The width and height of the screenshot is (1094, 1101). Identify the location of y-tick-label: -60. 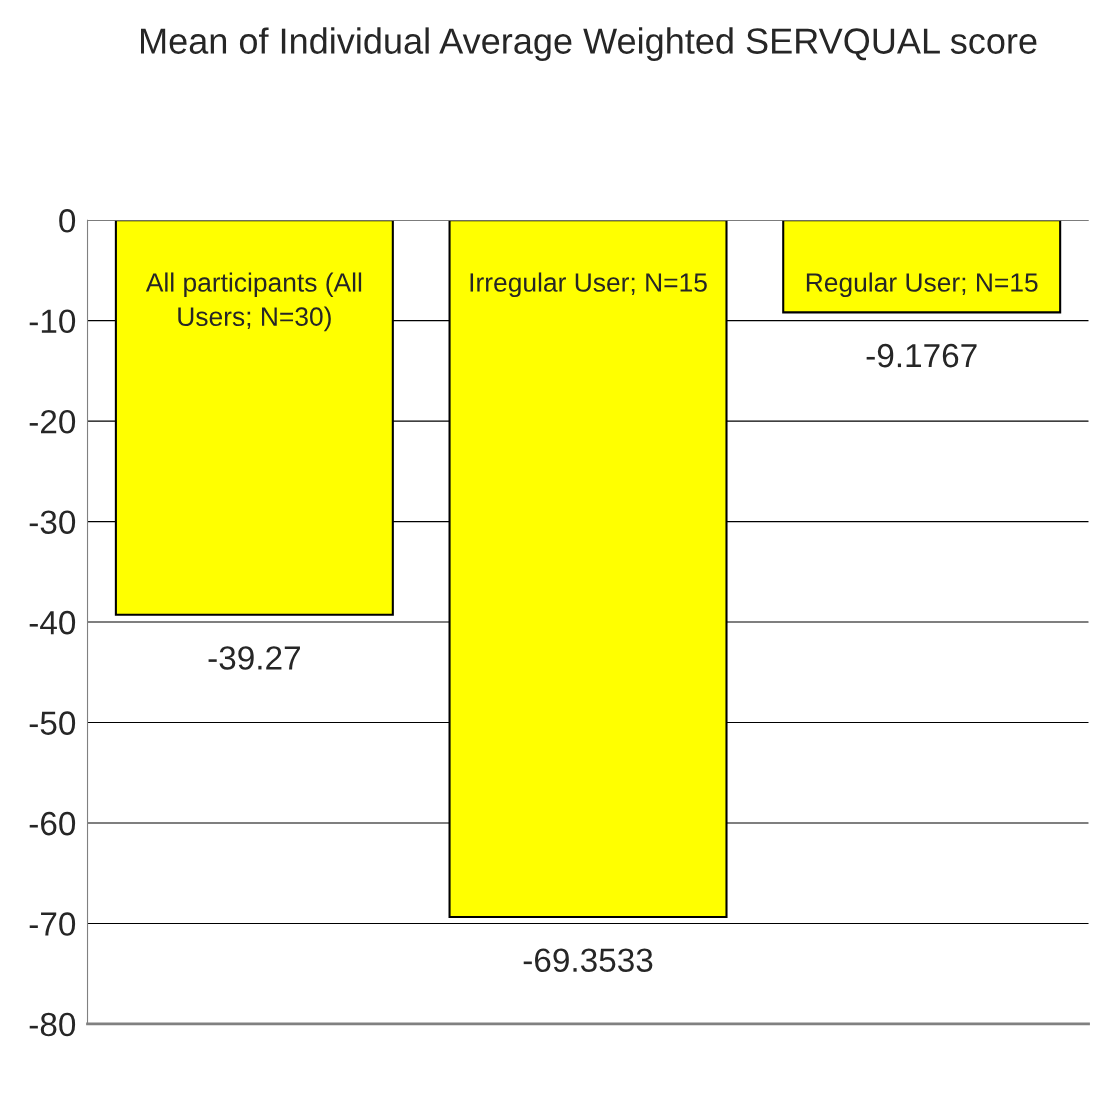
(52, 823).